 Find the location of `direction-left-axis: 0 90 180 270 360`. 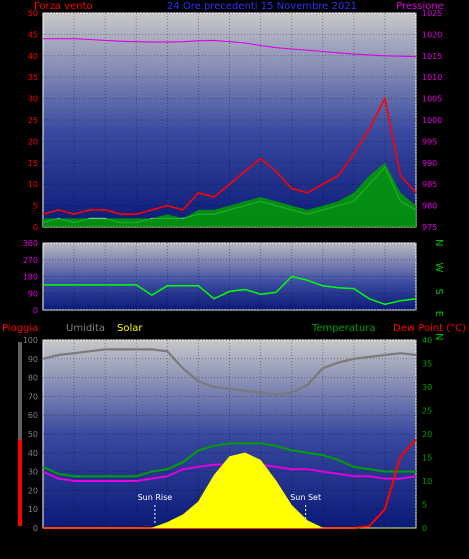

direction-left-axis: 0 90 180 270 360 is located at coordinates (30, 277).